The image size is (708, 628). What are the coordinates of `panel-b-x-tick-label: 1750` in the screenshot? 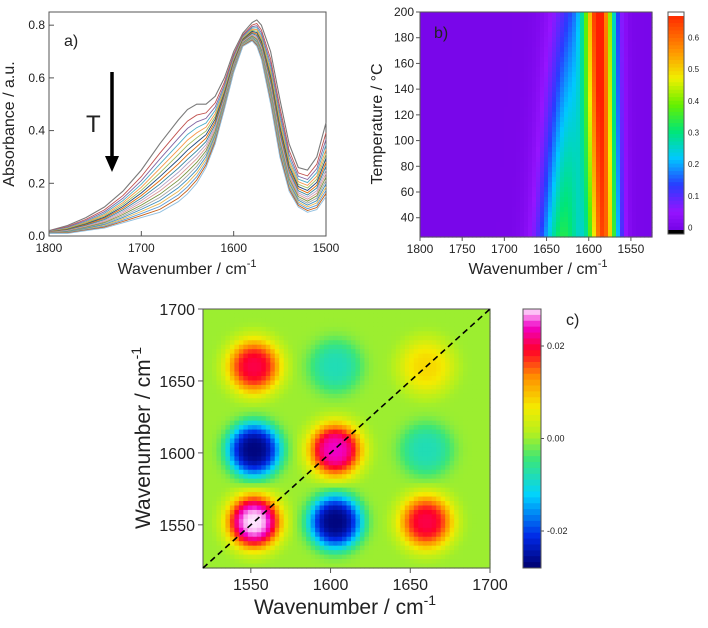 It's located at (462, 249).